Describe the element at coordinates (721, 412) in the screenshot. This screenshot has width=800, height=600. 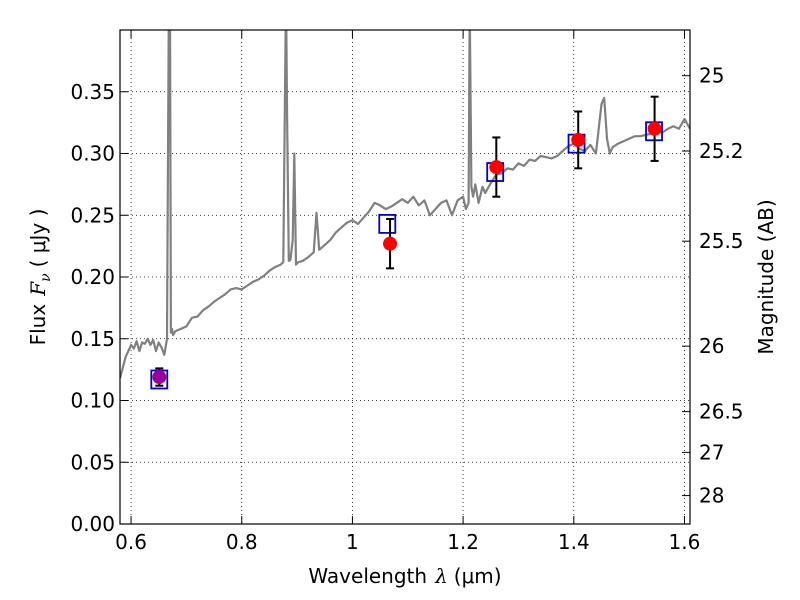
I see `y2-tick-label: 26.5` at that location.